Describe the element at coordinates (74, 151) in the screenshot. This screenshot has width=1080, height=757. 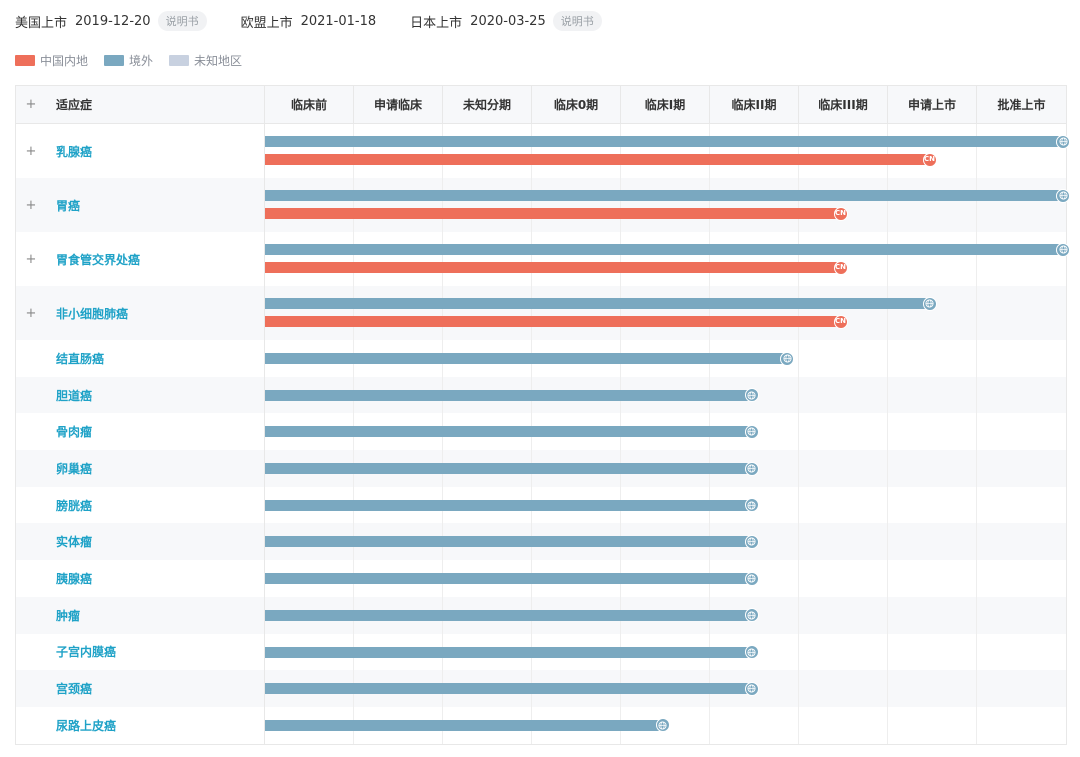
I see `indication-link: 乳腺癌` at that location.